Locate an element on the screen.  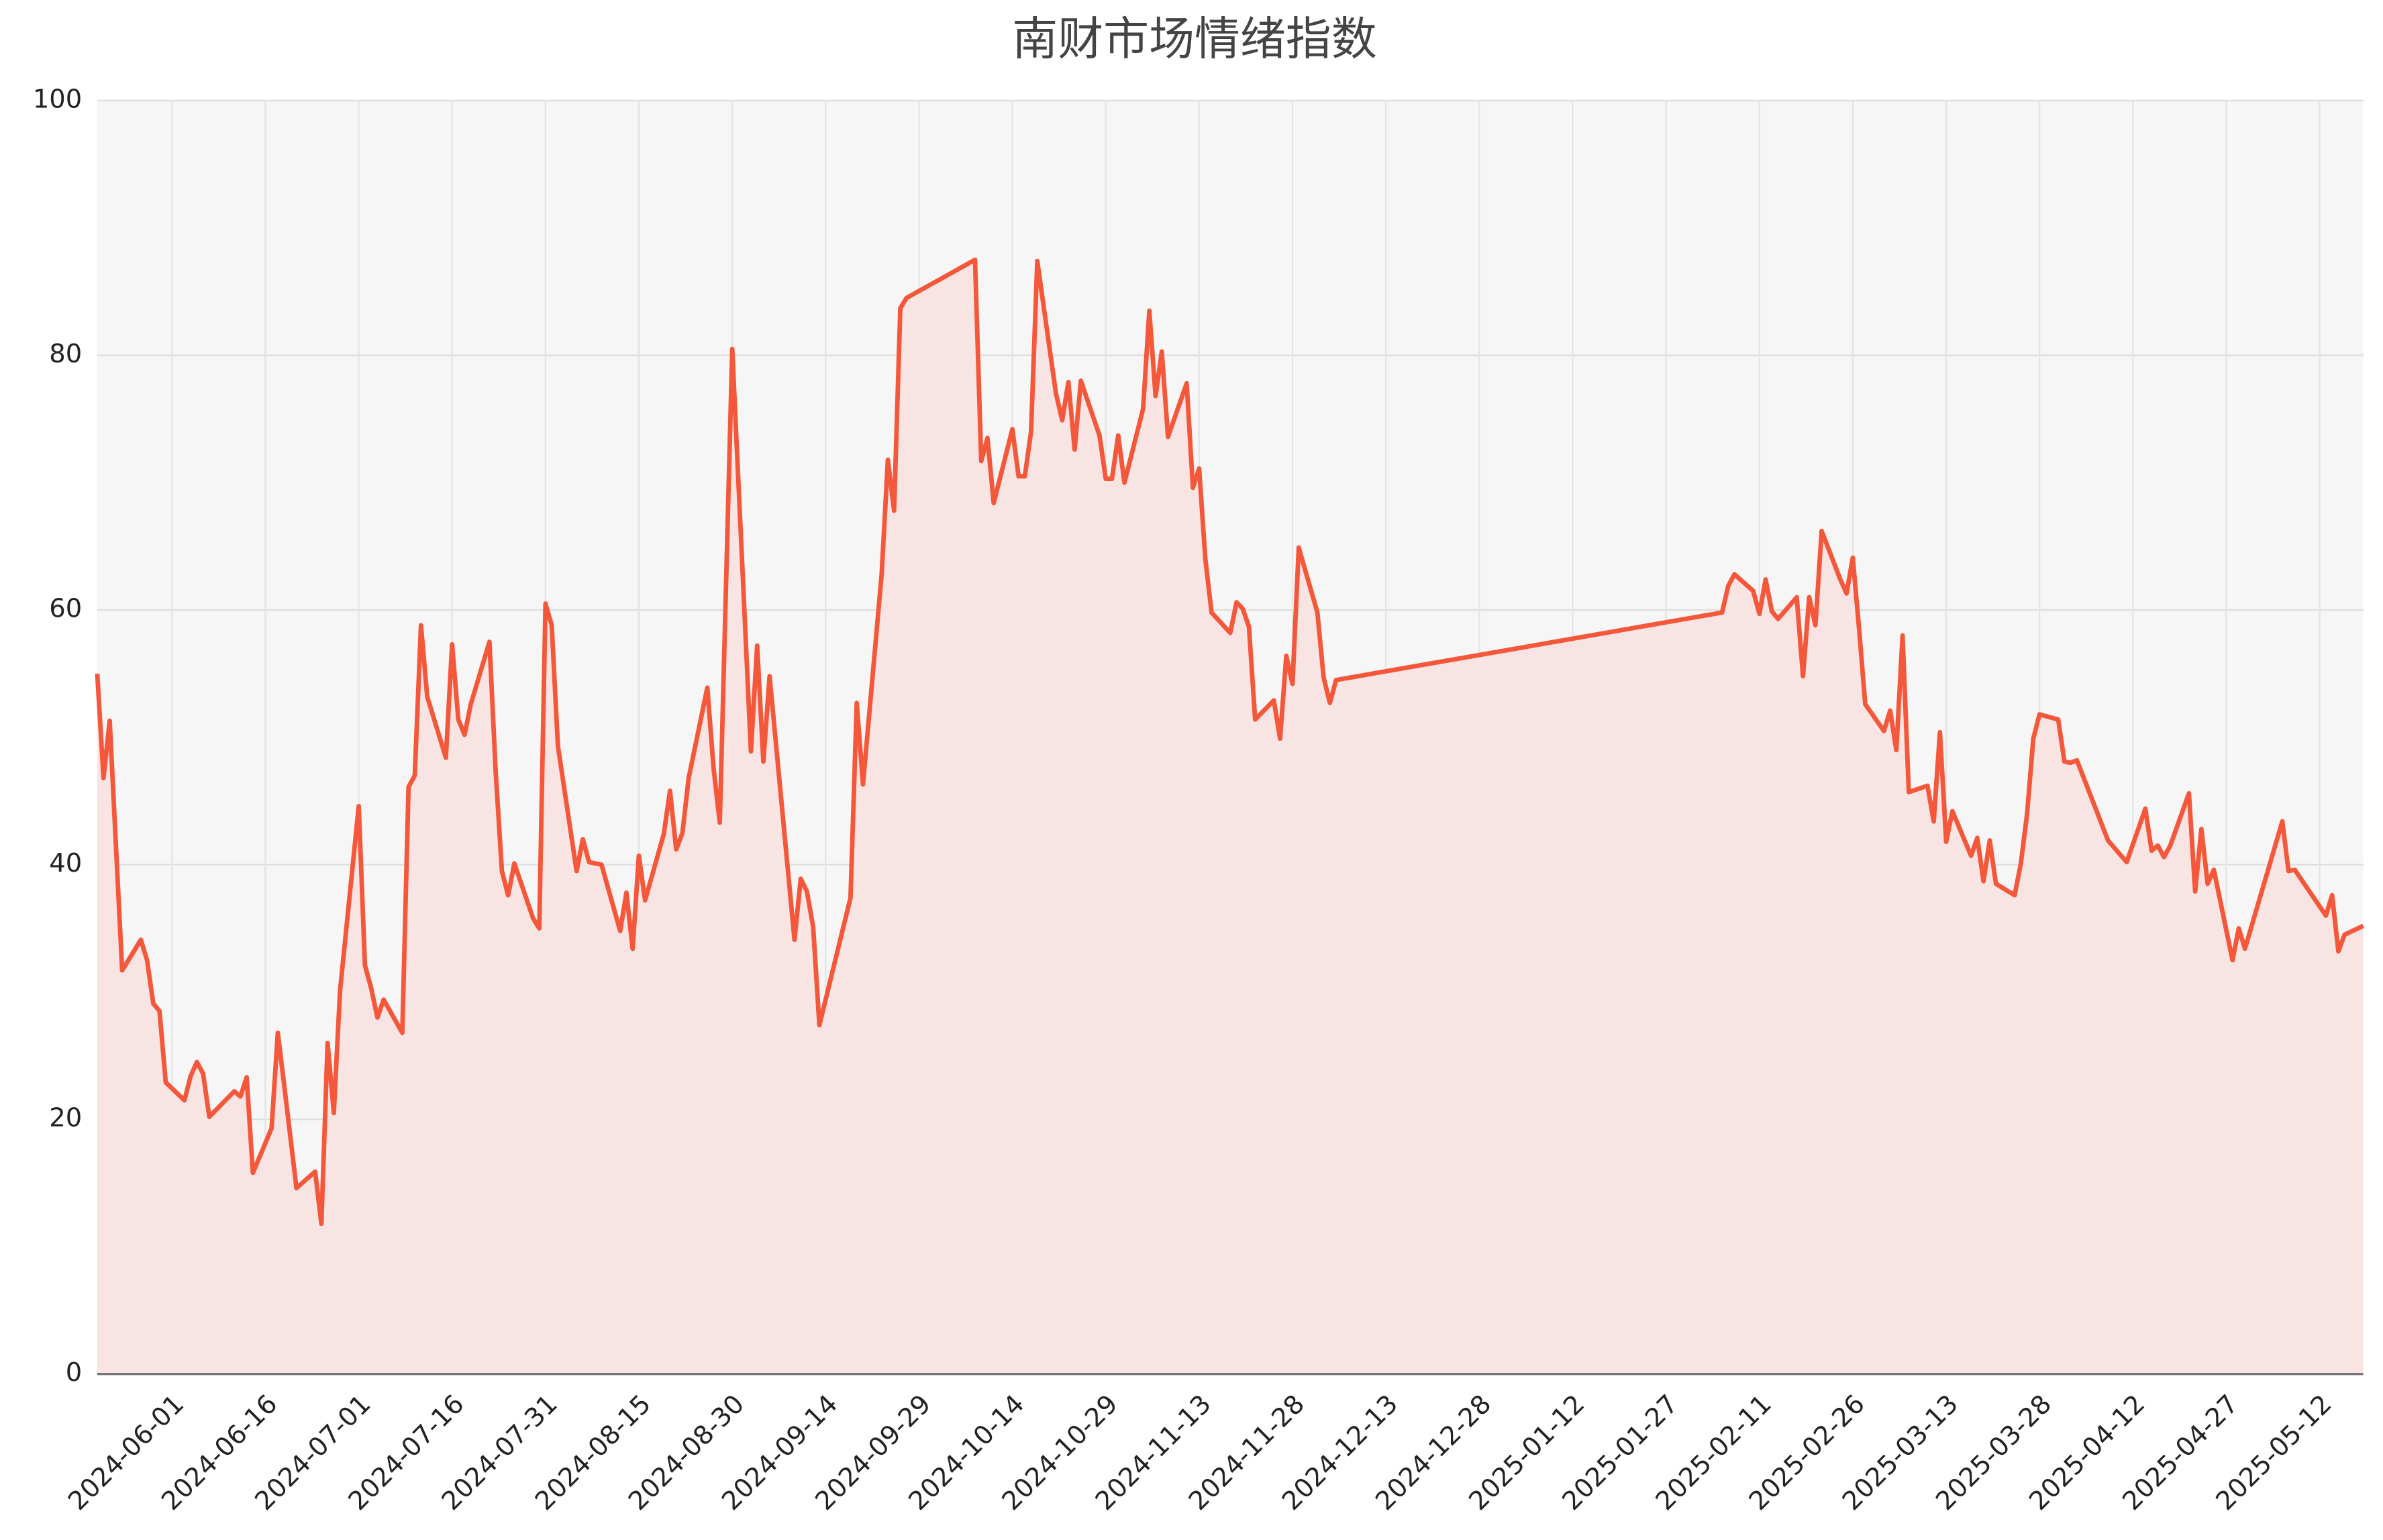
y-tick-label: 0 is located at coordinates (74, 1372).